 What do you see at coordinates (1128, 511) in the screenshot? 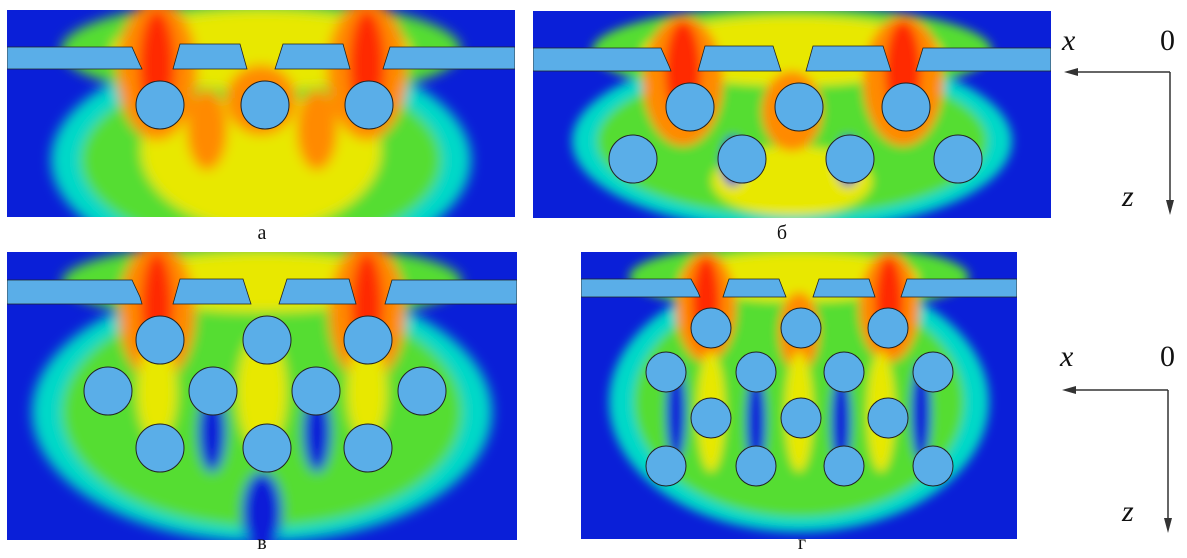
I see `axis-z-label-bottom: z` at bounding box center [1128, 511].